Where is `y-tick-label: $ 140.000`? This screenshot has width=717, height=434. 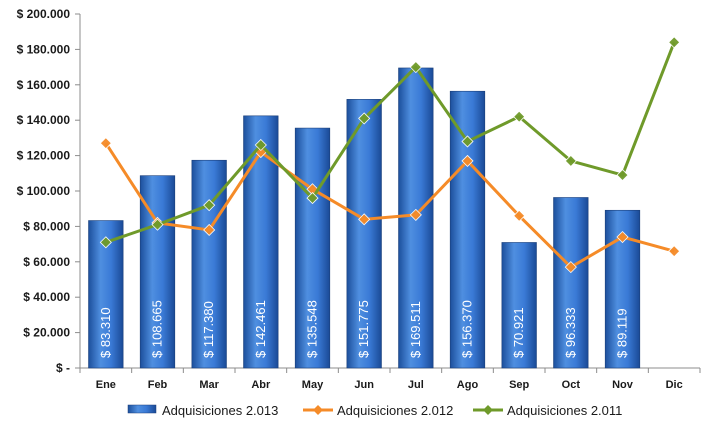
y-tick-label: $ 140.000 is located at coordinates (44, 120).